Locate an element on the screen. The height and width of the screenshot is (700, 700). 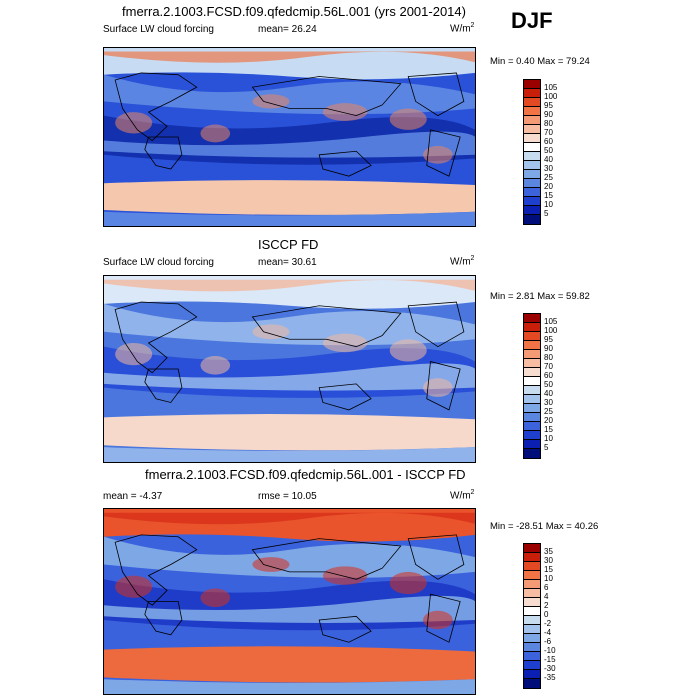
panel3-minmax: Min = -28.51 Max = 40.26 is located at coordinates (544, 526).